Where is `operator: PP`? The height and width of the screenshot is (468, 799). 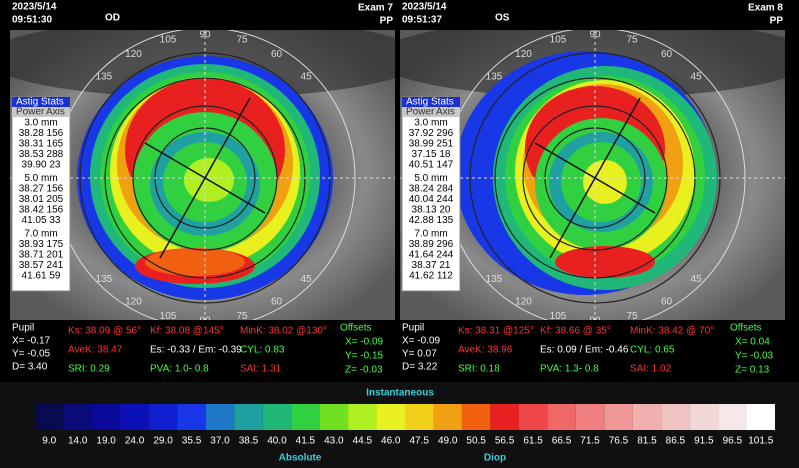 operator: PP is located at coordinates (387, 21).